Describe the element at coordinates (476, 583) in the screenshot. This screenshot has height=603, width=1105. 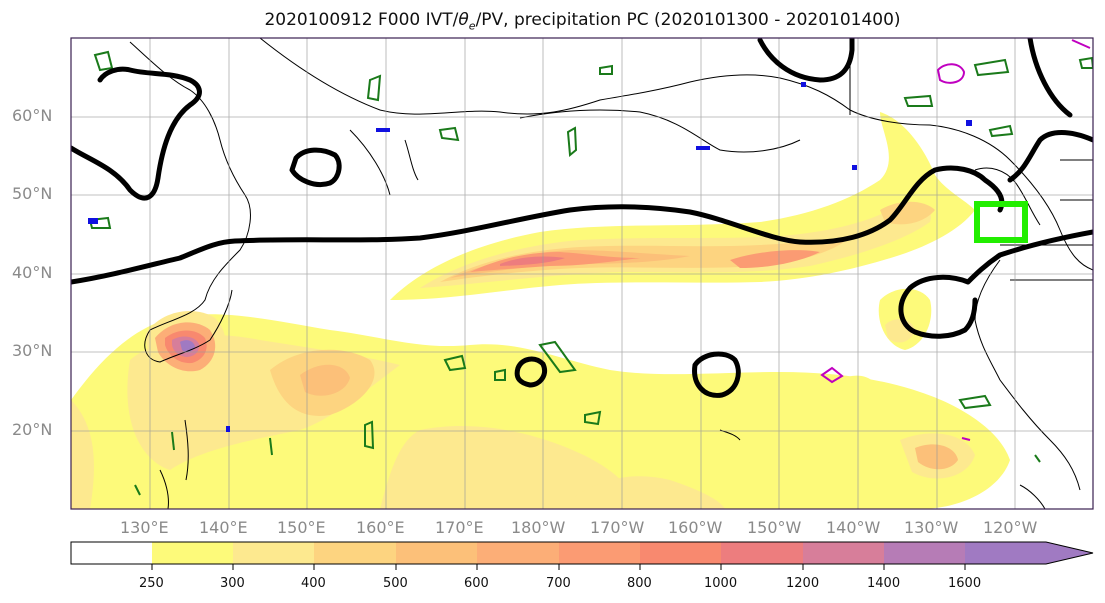
I see `colorbar-label-600: 600` at that location.